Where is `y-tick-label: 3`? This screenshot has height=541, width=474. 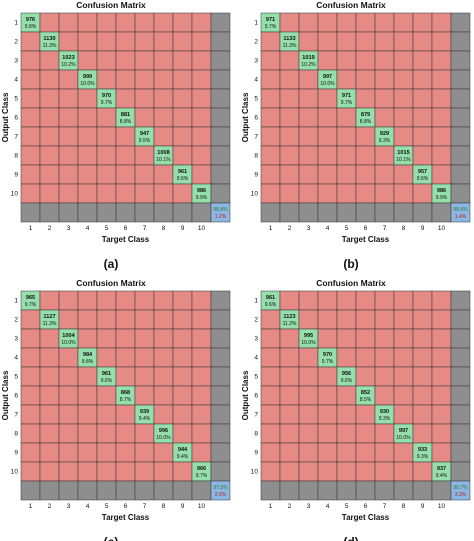 y-tick-label: 3 is located at coordinates (256, 61).